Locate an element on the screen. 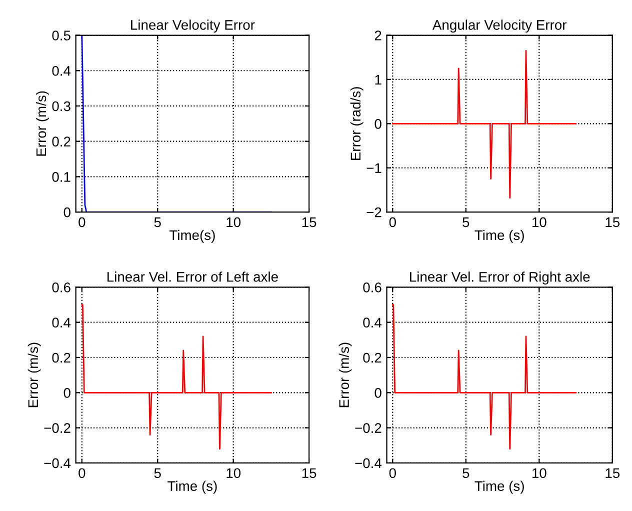 The width and height of the screenshot is (632, 511). y-tick-label: −1 is located at coordinates (374, 168).